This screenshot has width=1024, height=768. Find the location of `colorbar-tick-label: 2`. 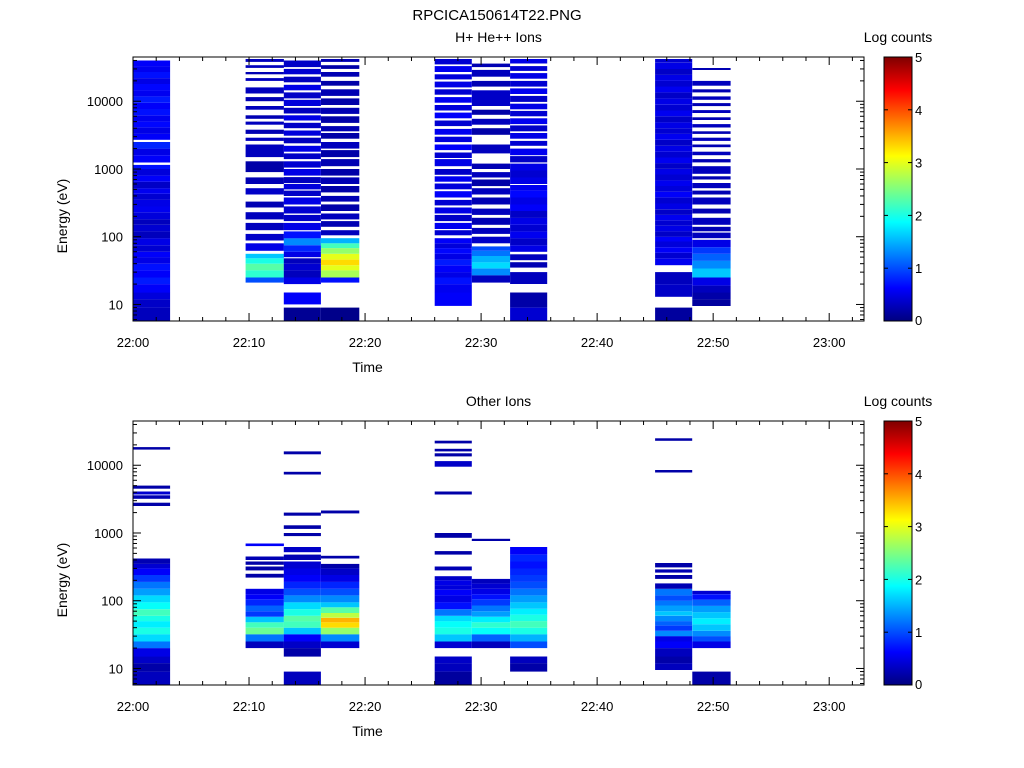

colorbar-tick-label: 2 is located at coordinates (918, 579).